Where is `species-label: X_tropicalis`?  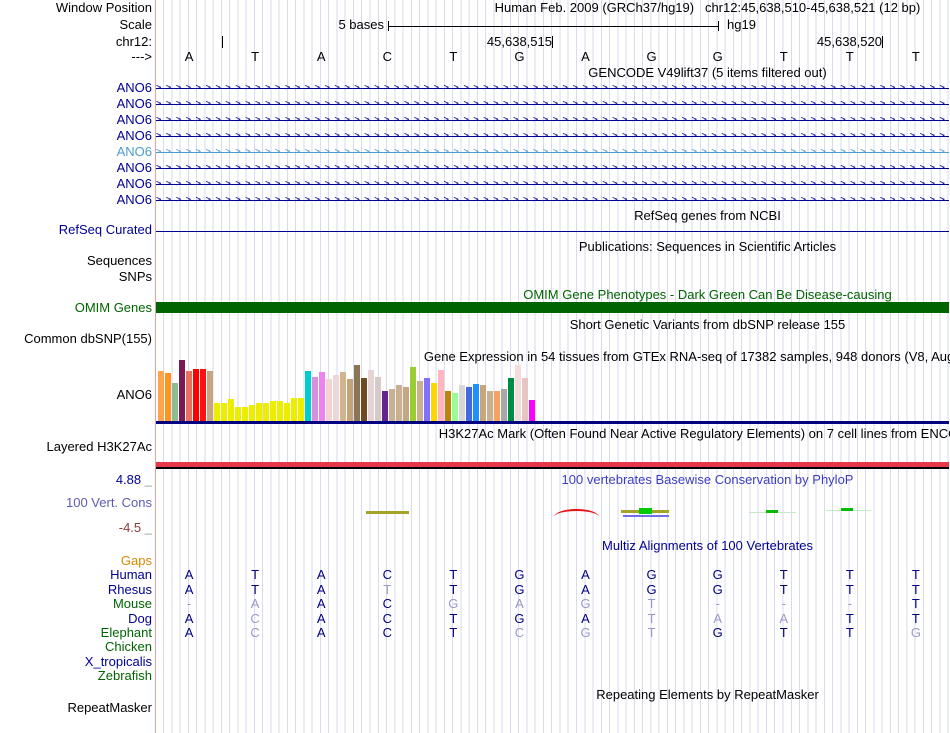
species-label: X_tropicalis is located at coordinates (118, 661).